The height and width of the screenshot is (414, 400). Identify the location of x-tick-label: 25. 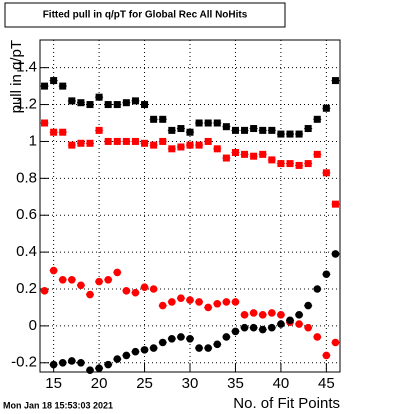
(144, 383).